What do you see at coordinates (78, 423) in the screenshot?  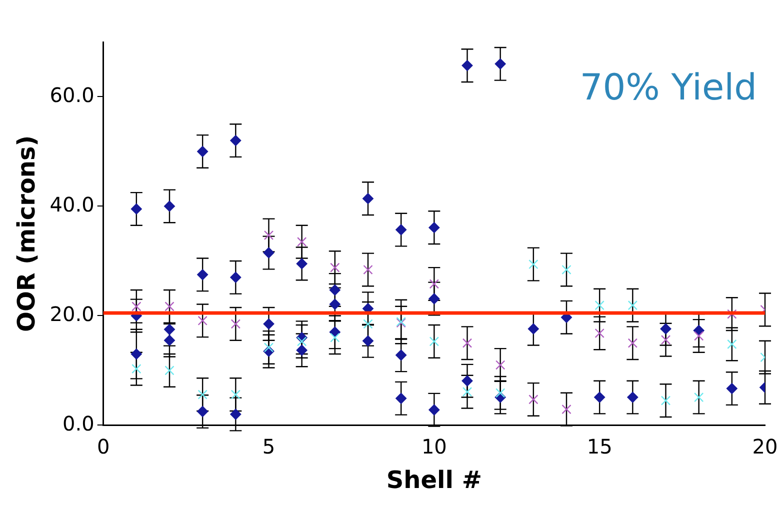 I see `y-tick-label: 0.0` at bounding box center [78, 423].